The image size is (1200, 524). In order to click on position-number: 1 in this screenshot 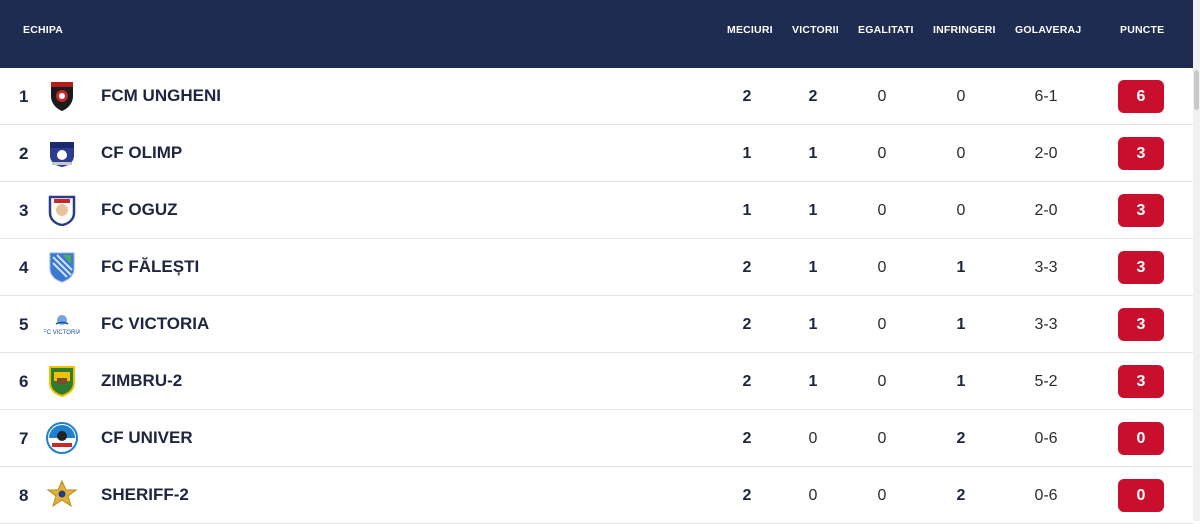, I will do `click(24, 96)`.